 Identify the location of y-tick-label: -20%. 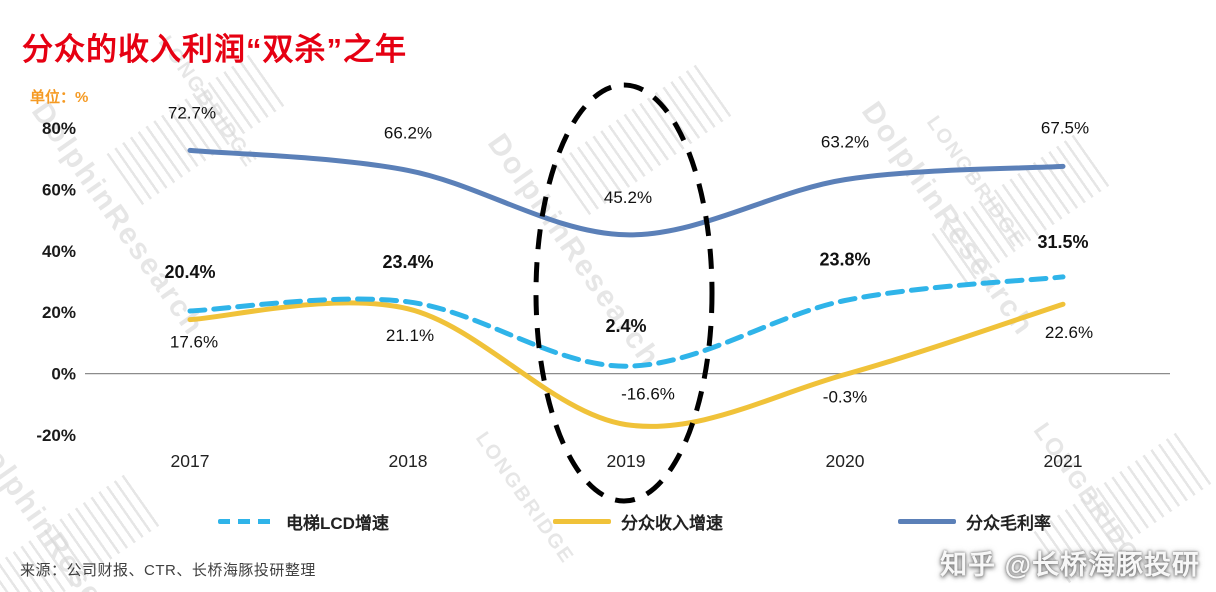
(56, 435).